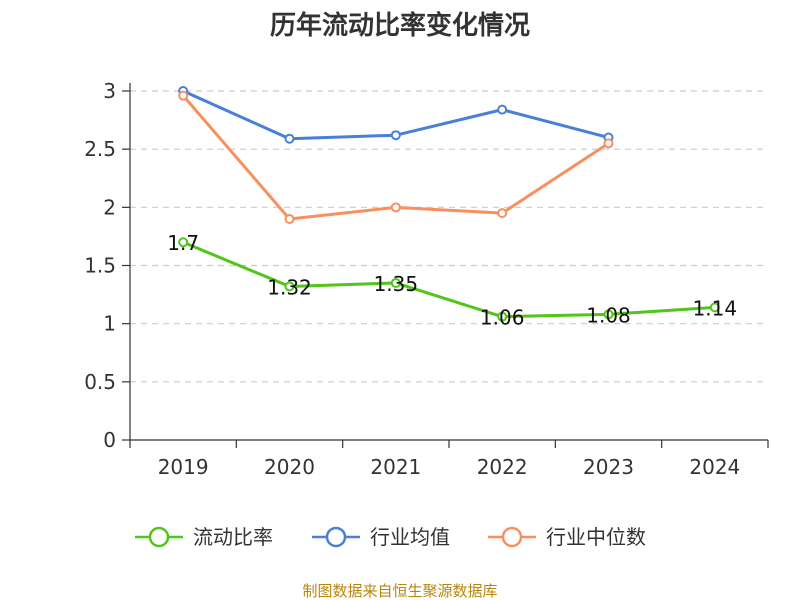  What do you see at coordinates (109, 324) in the screenshot?
I see `y-tick-label: 1` at bounding box center [109, 324].